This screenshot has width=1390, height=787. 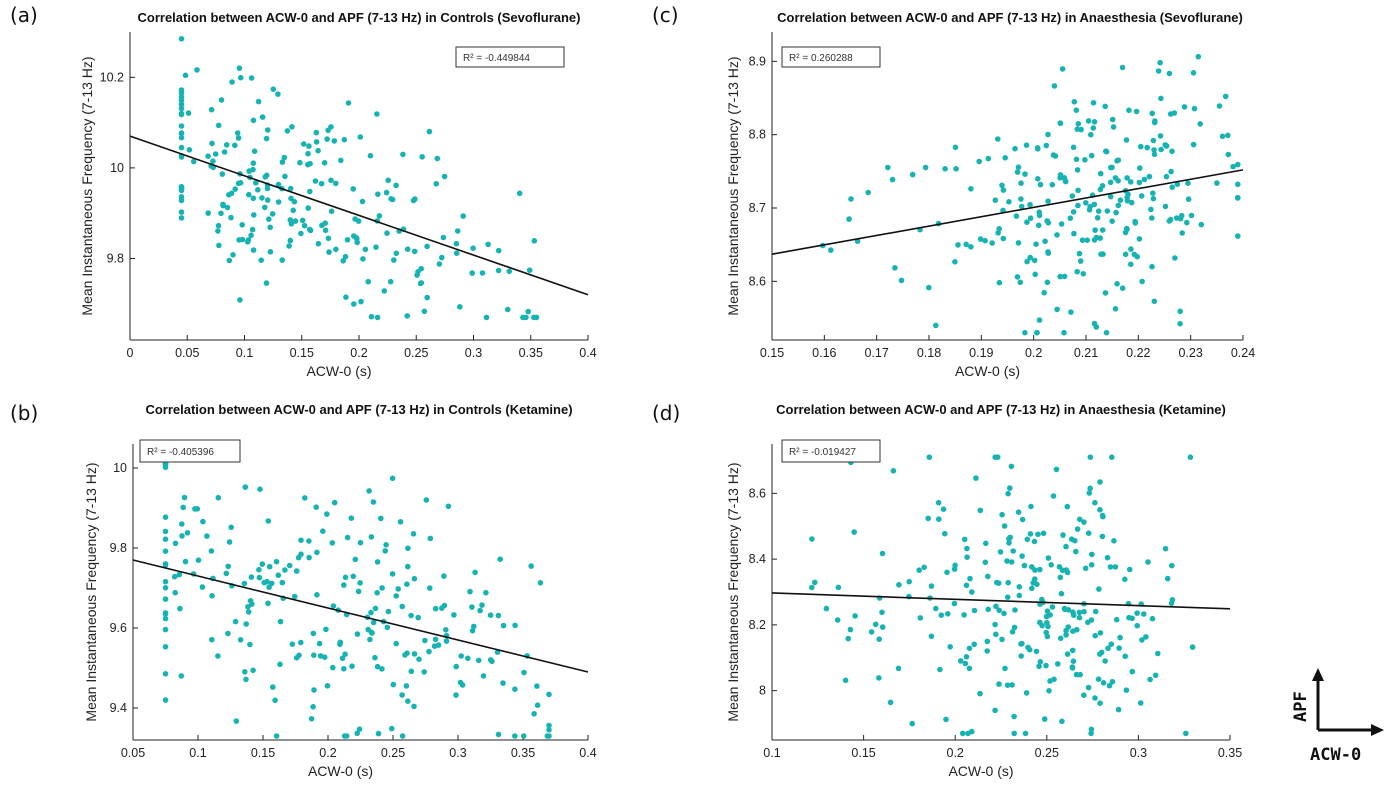 What do you see at coordinates (757, 559) in the screenshot?
I see `y-tick-label: 8.4` at bounding box center [757, 559].